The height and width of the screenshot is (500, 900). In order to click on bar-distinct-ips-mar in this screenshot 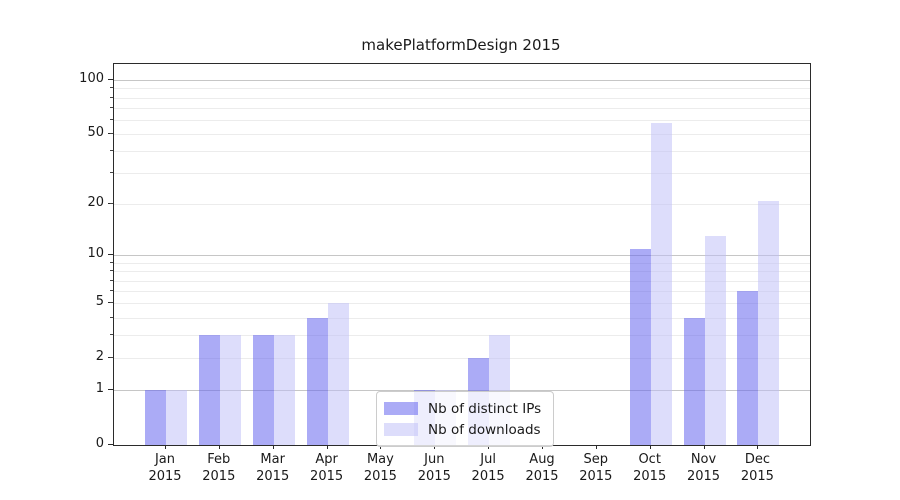, I will do `click(263, 390)`.